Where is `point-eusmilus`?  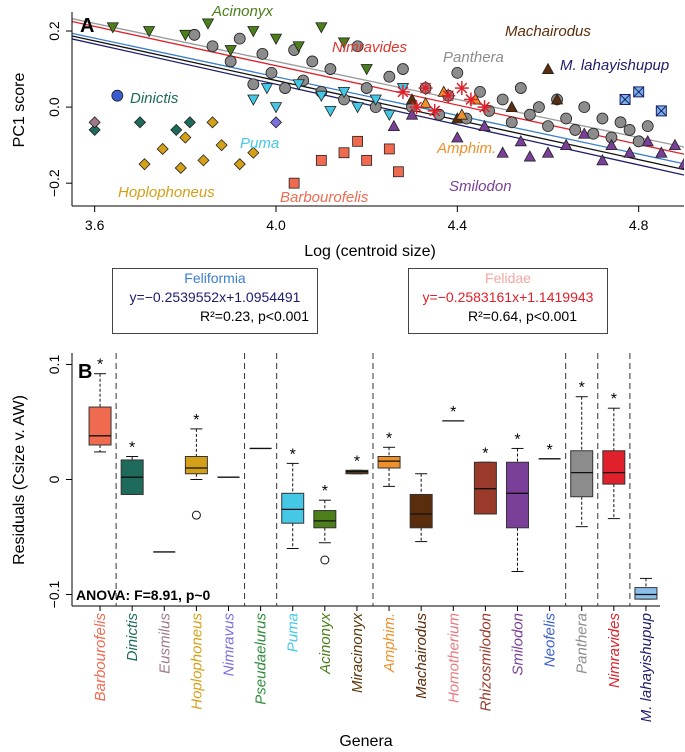 point-eusmilus is located at coordinates (94, 122).